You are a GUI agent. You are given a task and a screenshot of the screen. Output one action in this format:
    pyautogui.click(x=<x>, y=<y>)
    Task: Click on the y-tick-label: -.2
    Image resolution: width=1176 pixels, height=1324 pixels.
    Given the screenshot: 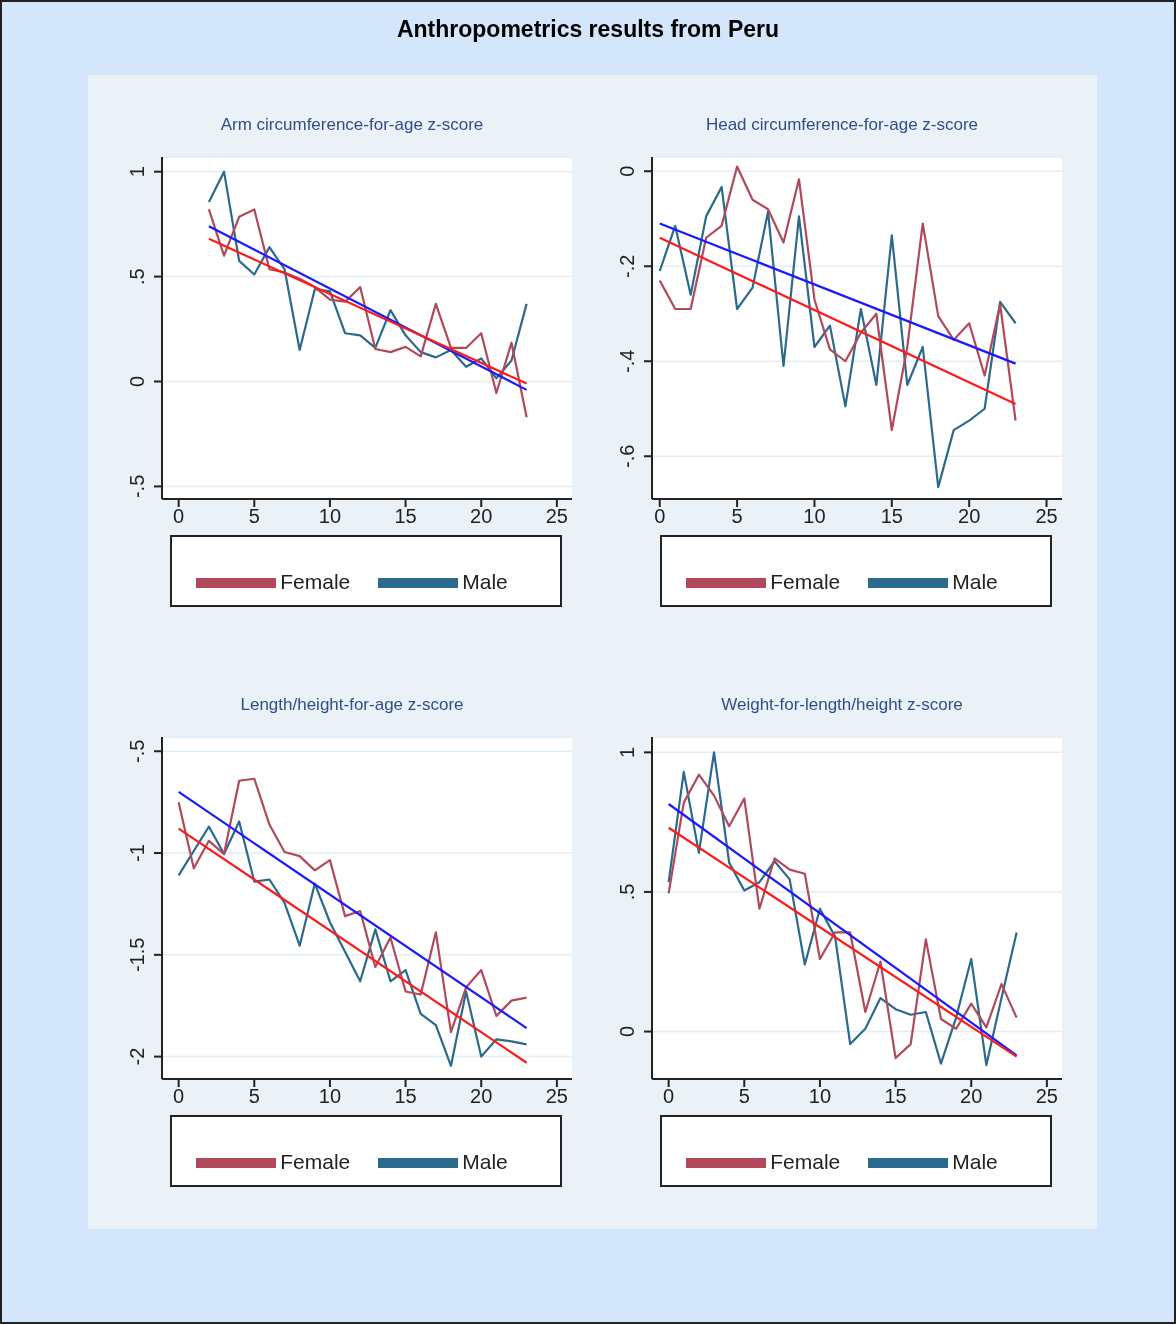 What is the action you would take?
    pyautogui.click(x=627, y=266)
    